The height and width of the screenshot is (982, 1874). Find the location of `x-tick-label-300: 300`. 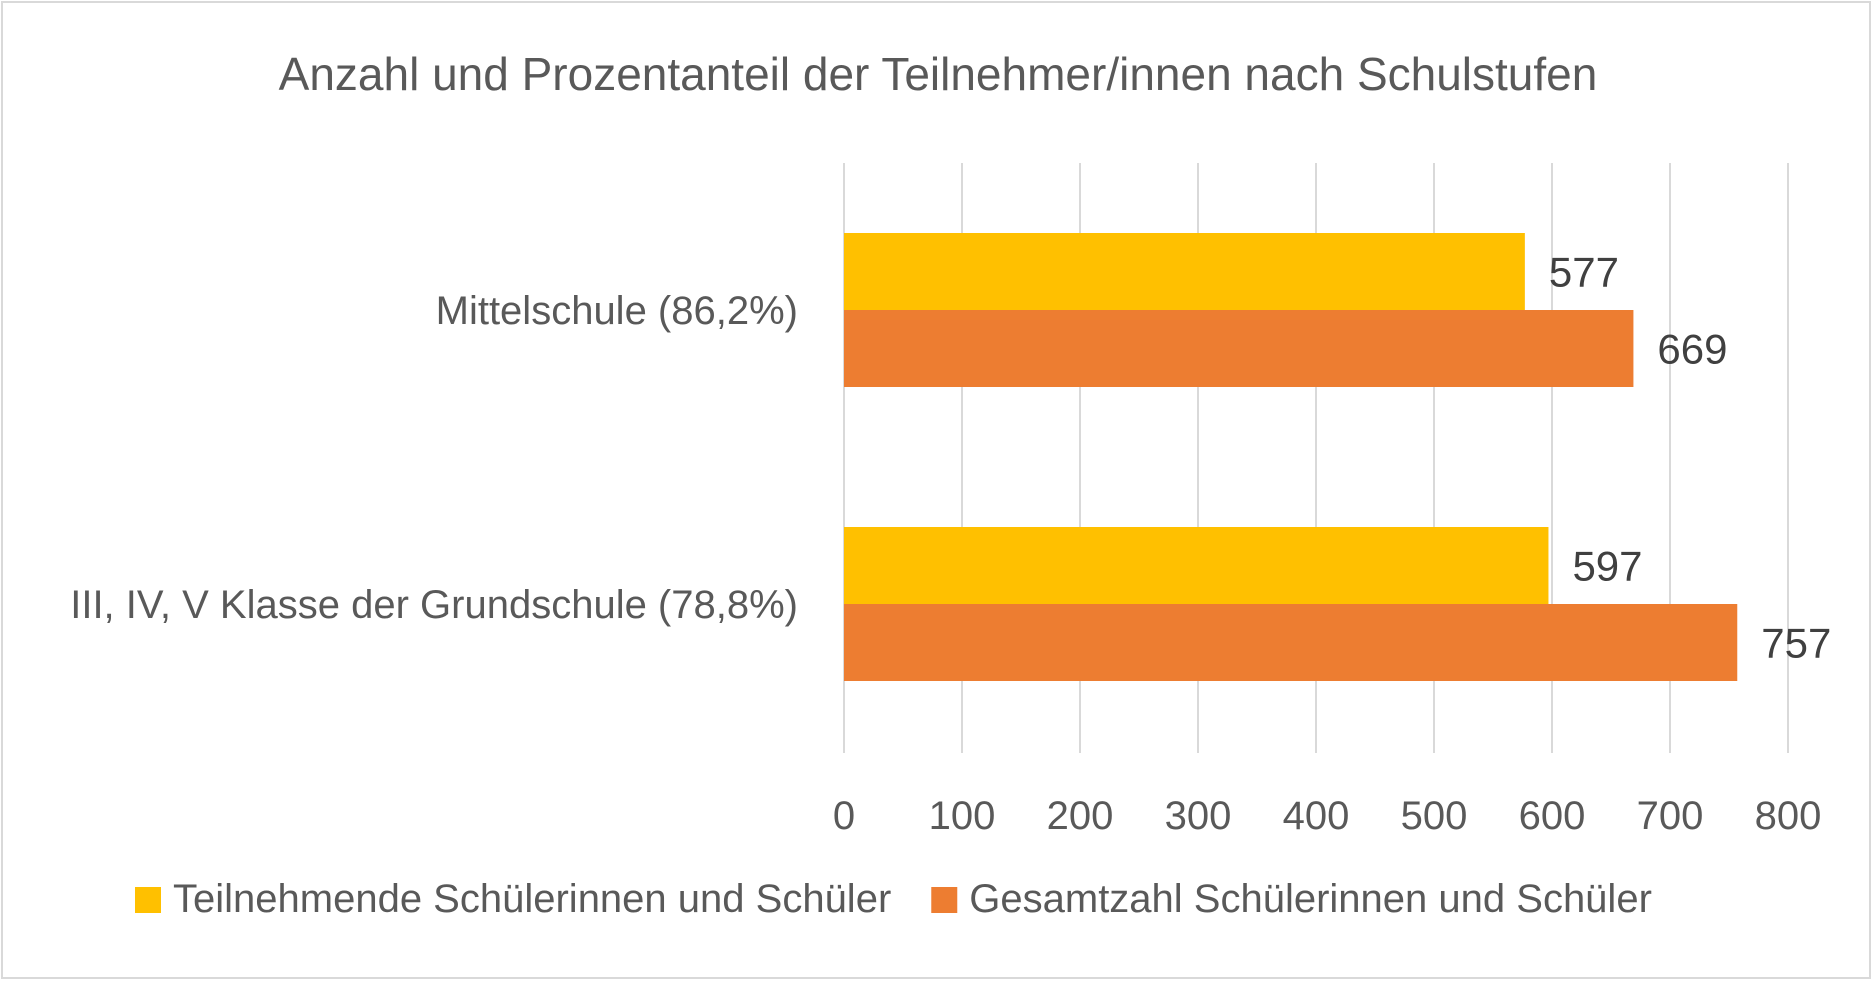

x-tick-label-300: 300 is located at coordinates (1198, 816).